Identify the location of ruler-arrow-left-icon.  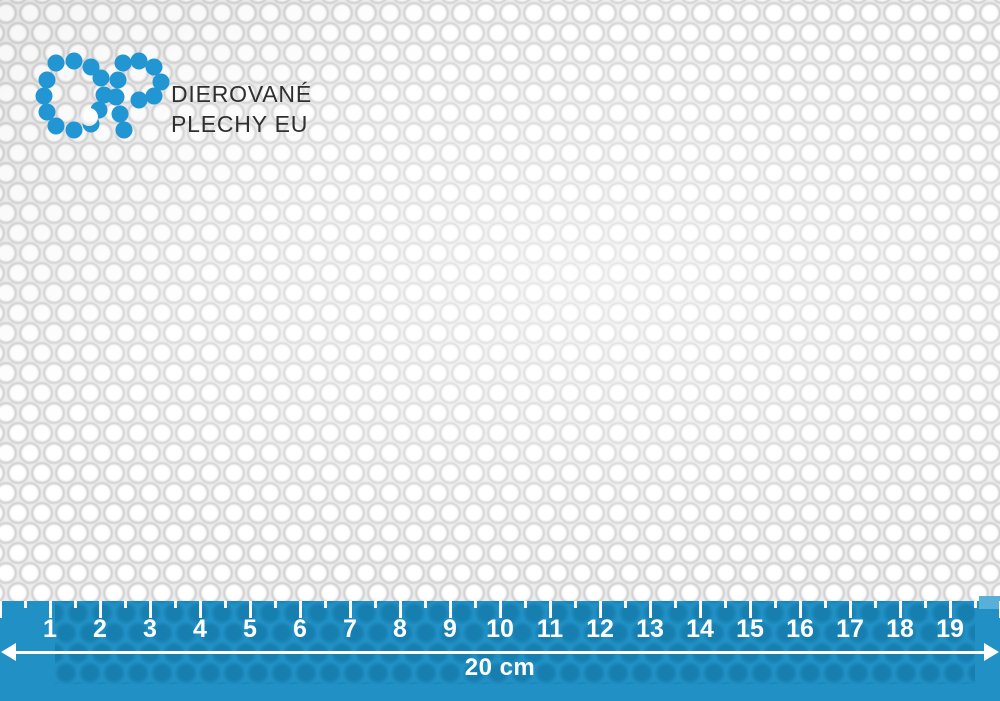
(8, 652).